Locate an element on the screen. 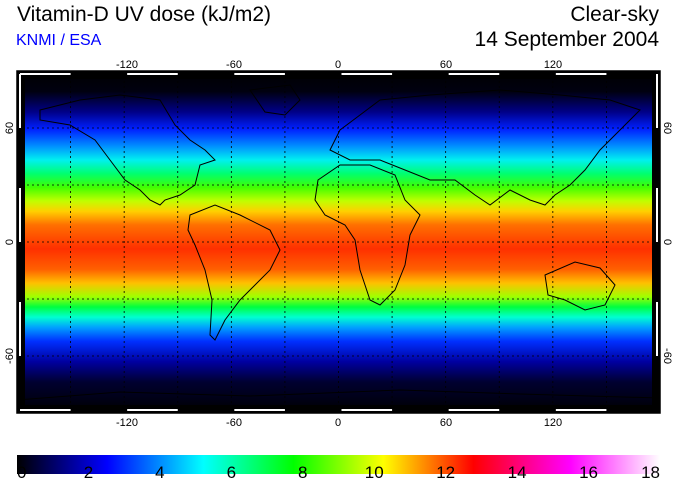  antarctica-coast is located at coordinates (338, 395).